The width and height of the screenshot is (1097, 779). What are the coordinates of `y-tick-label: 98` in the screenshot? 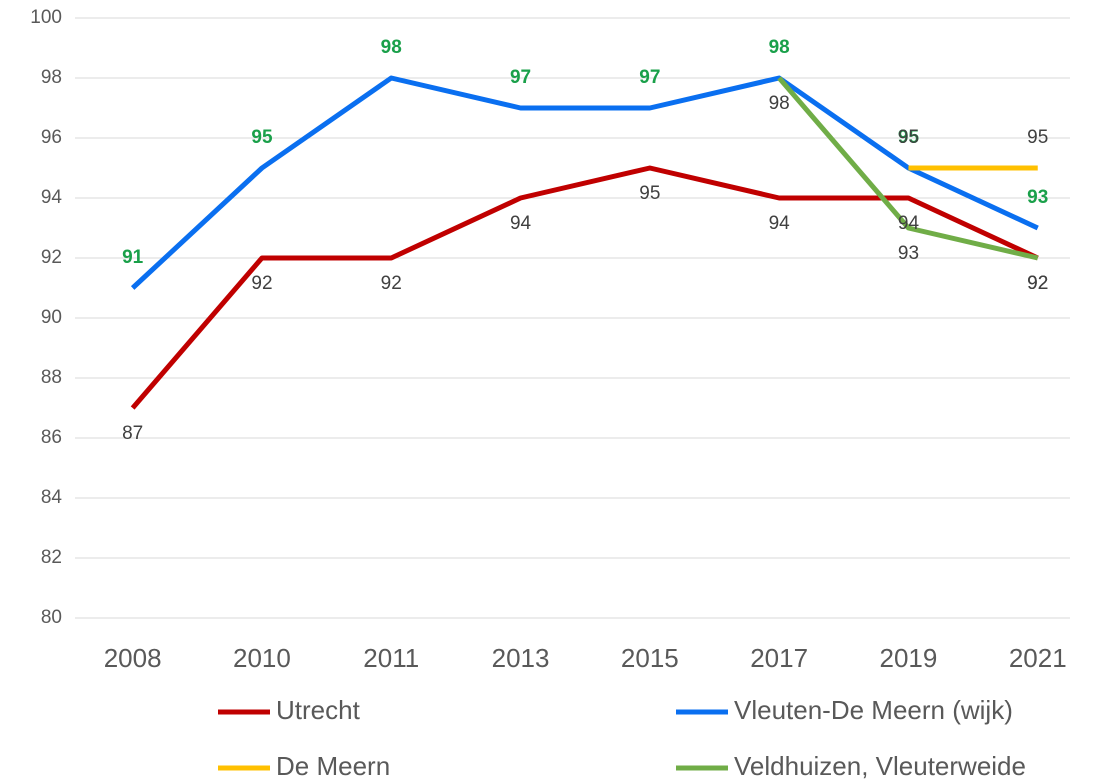 It's located at (51, 77).